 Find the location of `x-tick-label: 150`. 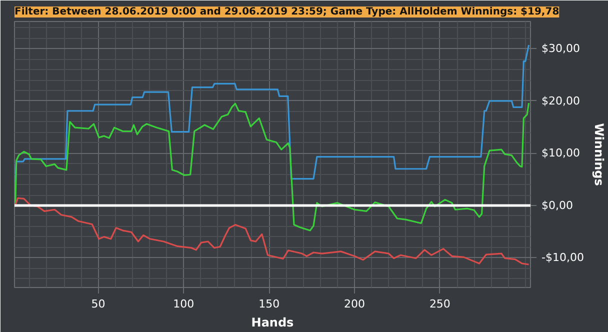

x-tick-label: 150 is located at coordinates (269, 304).